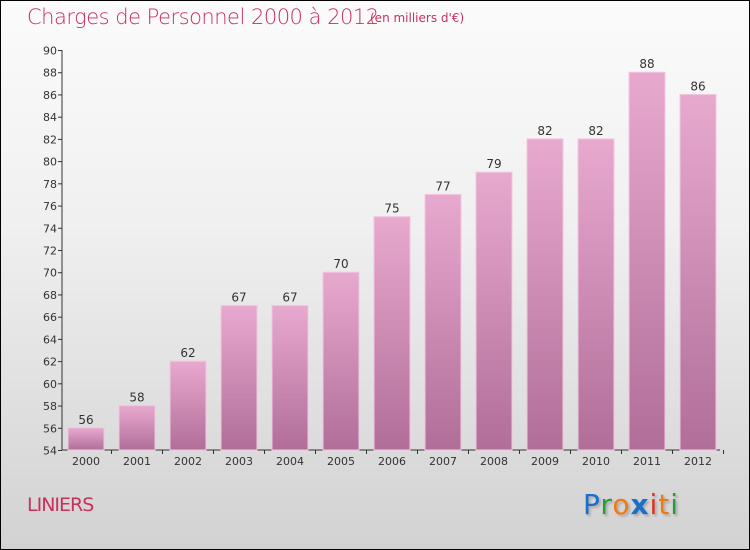 Image resolution: width=750 pixels, height=550 pixels. What do you see at coordinates (341, 461) in the screenshot?
I see `x-tick-label: 2005` at bounding box center [341, 461].